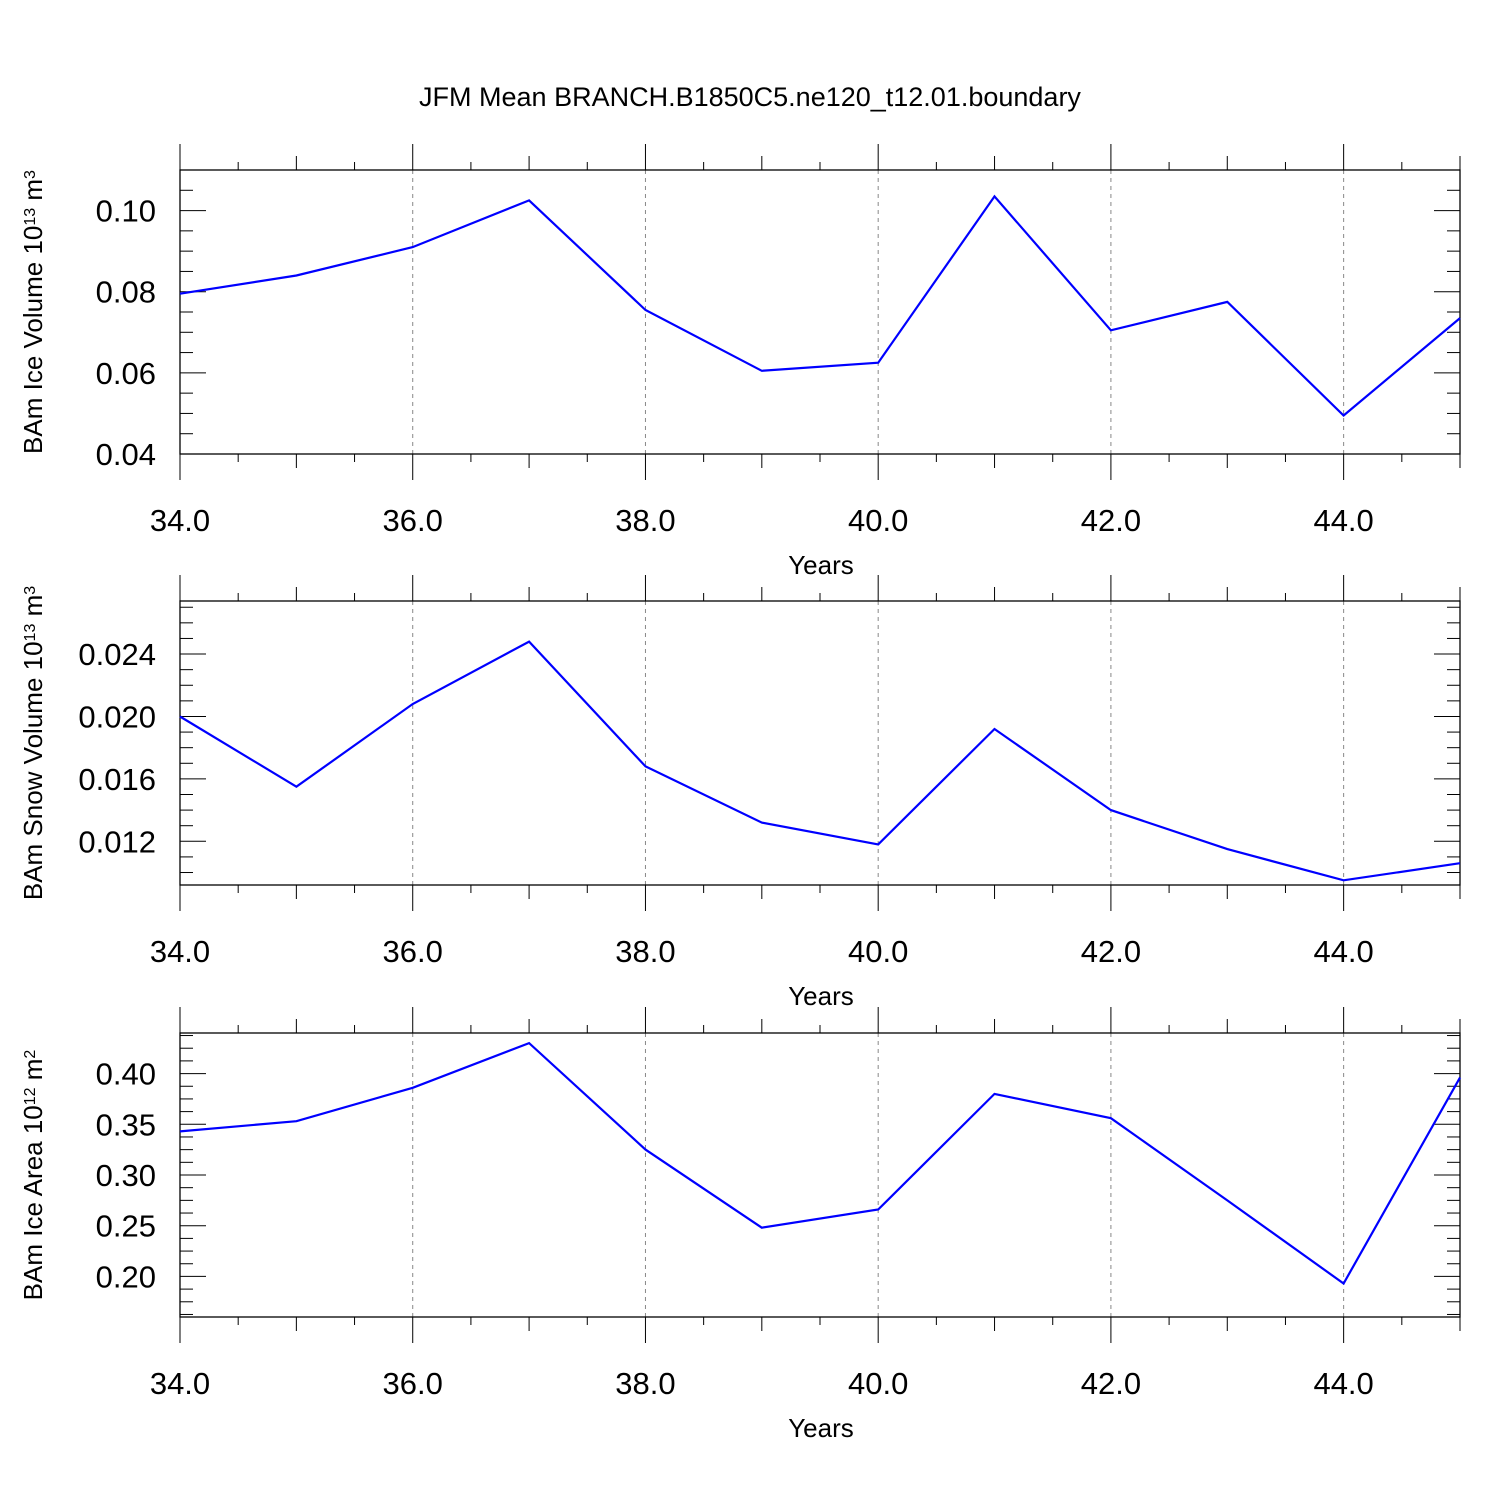  I want to click on y-tick-label: 0.40, so click(126, 1074).